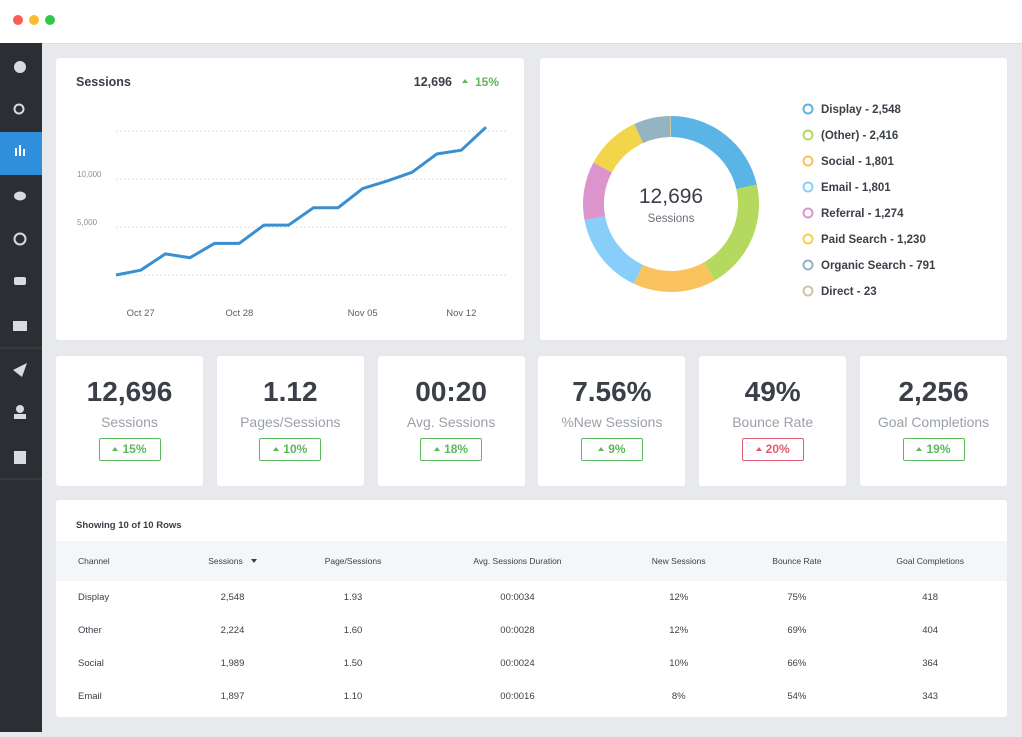  I want to click on kpi-label: Goal Completions, so click(933, 422).